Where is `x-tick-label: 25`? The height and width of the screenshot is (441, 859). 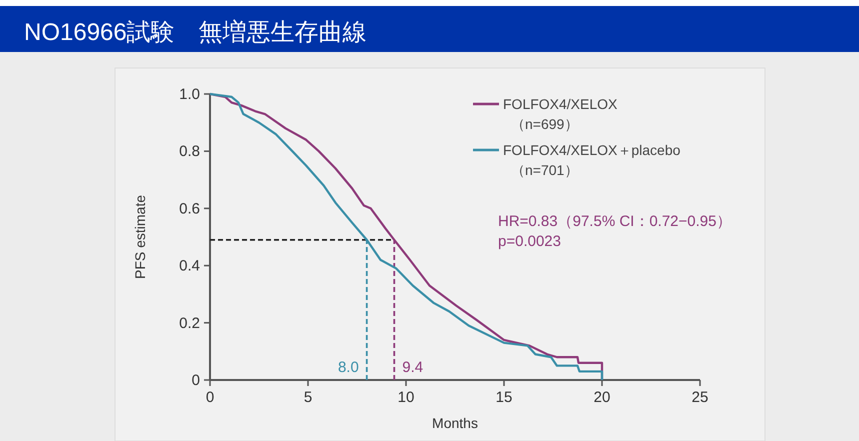 x-tick-label: 25 is located at coordinates (700, 397).